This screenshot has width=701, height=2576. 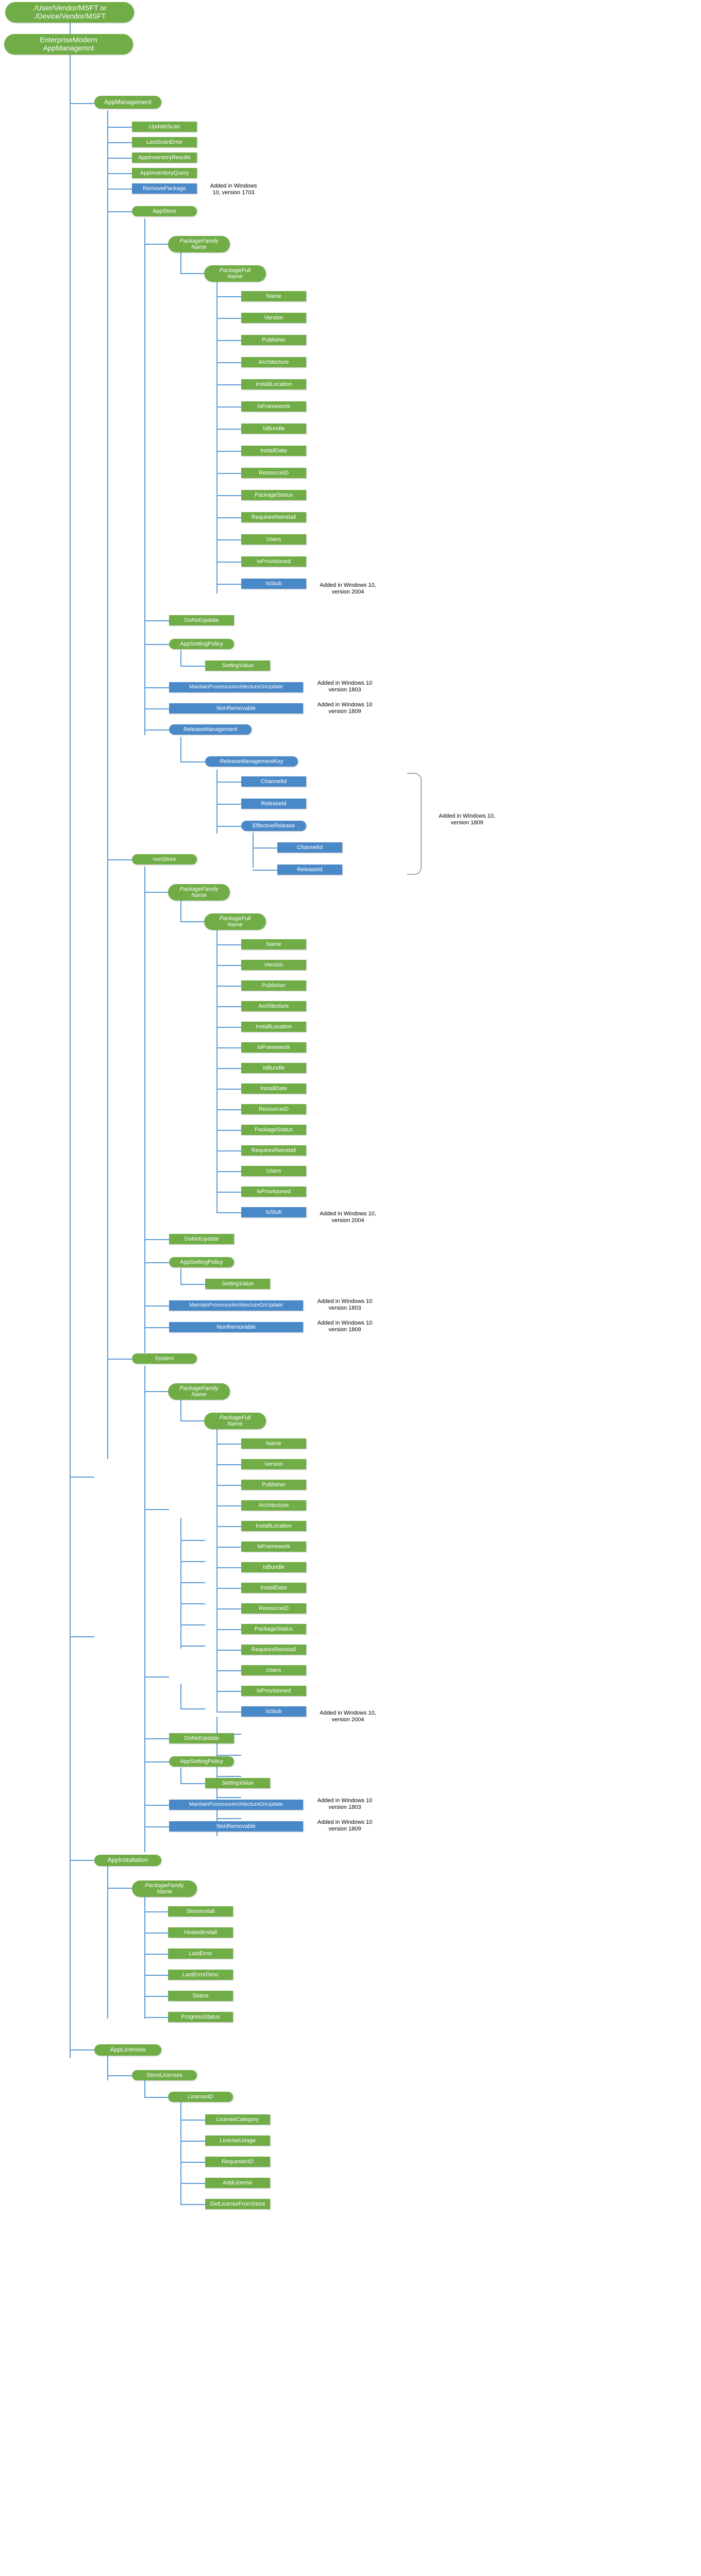 I want to click on node-appmanagement: AppManagement, so click(x=127, y=102).